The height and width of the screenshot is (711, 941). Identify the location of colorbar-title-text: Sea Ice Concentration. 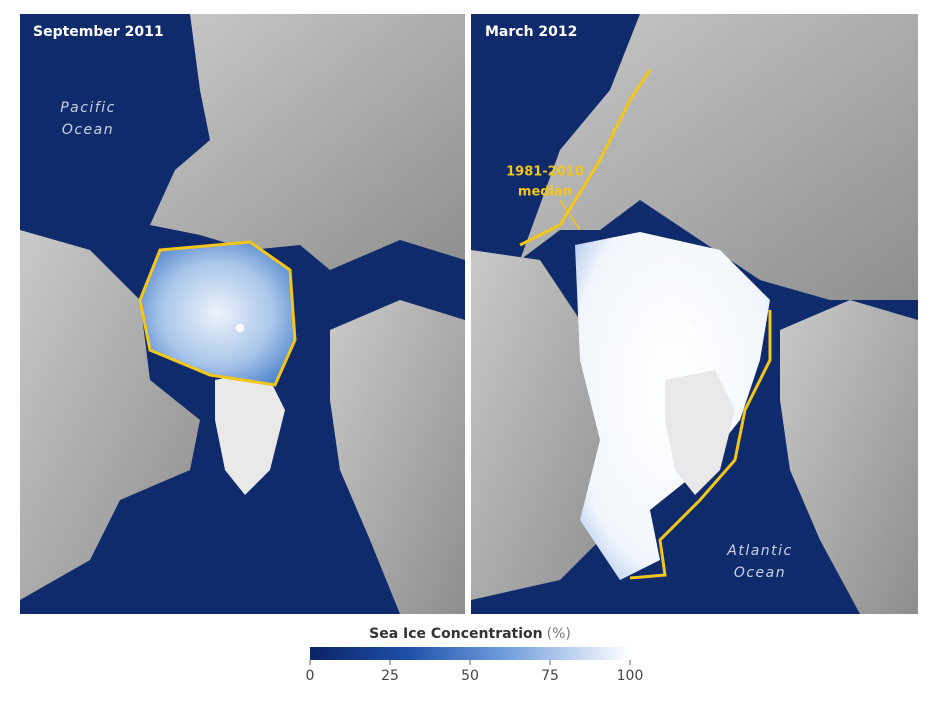
(456, 634).